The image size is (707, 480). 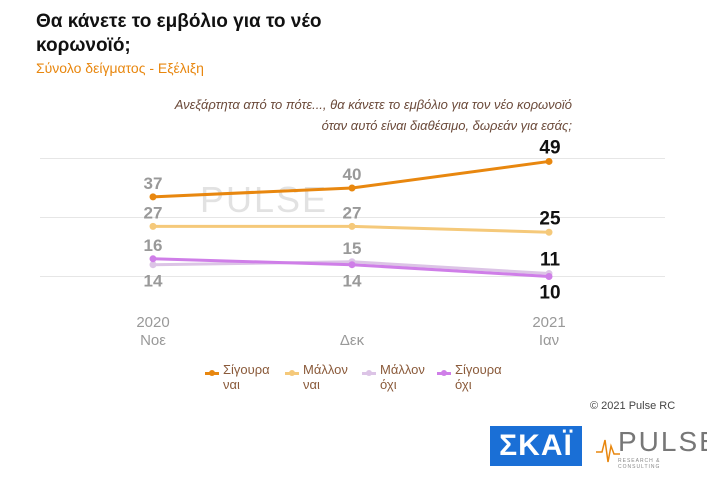 I want to click on chart-subtitle: Σύνολο δείγματος - Εξέλιξη, so click(x=120, y=68).